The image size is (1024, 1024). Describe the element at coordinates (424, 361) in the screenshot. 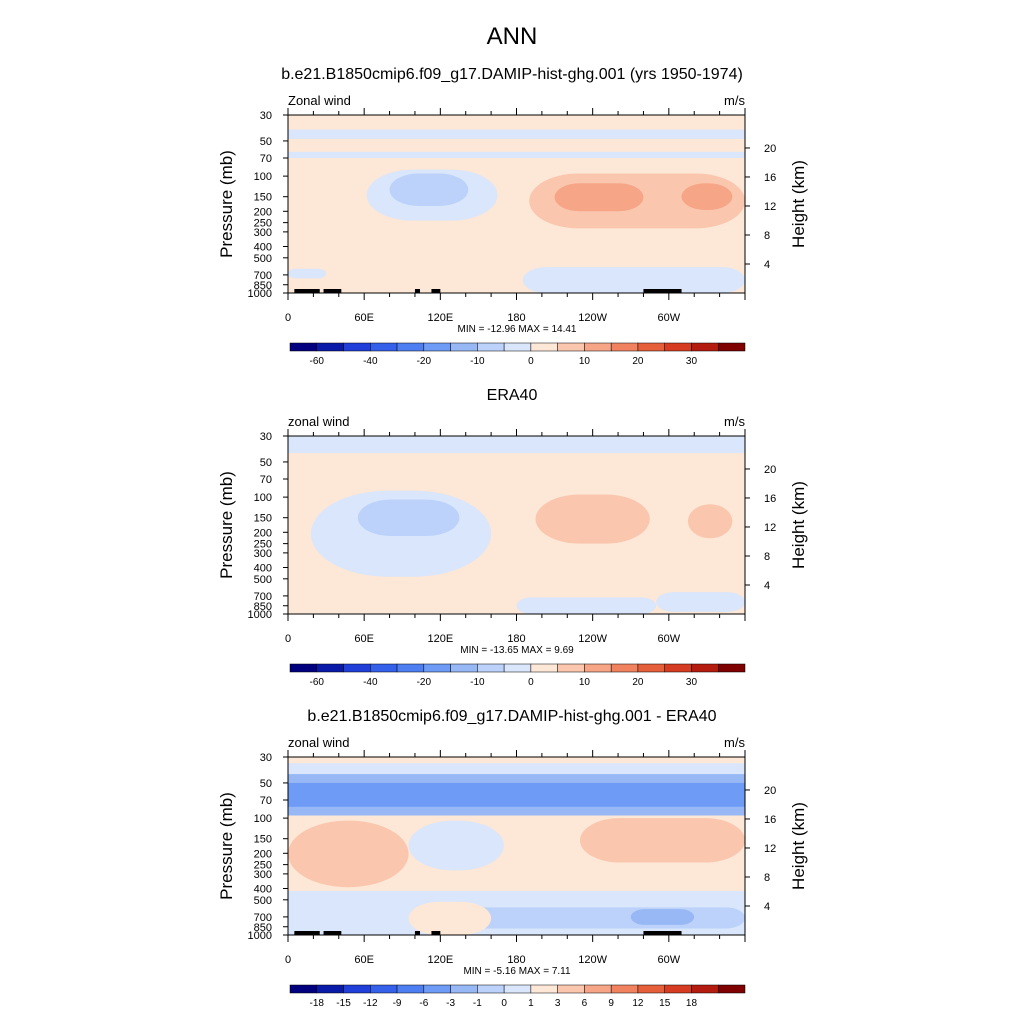

I see `colorbar-label: -20` at that location.